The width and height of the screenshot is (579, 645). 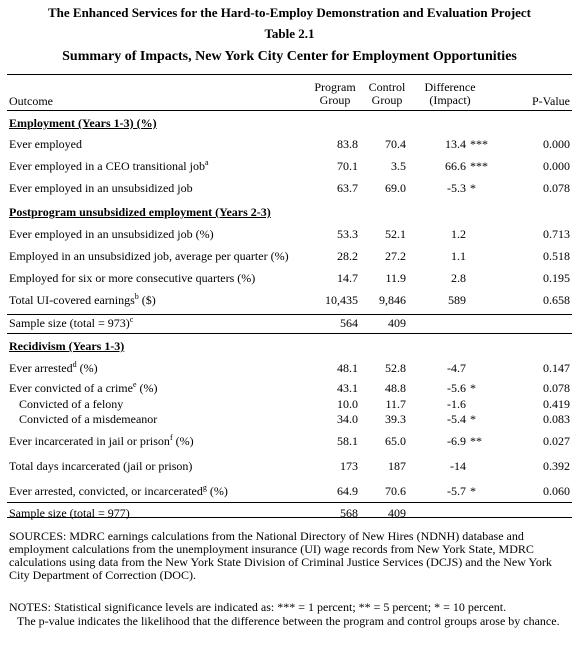 What do you see at coordinates (289, 368) in the screenshot?
I see `table-row: Ever arrestedd (%) 48.1 52.8 -4.7 0.147` at bounding box center [289, 368].